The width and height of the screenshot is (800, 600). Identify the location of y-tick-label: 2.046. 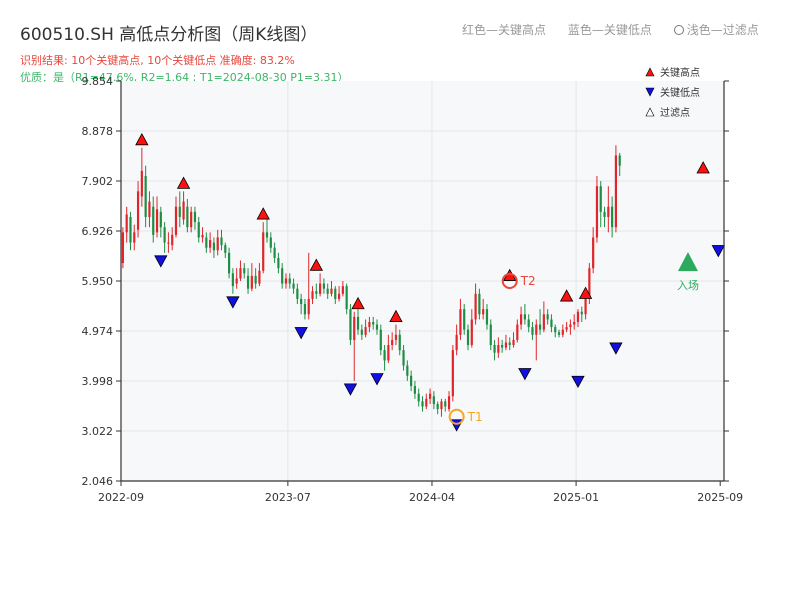
(98, 481).